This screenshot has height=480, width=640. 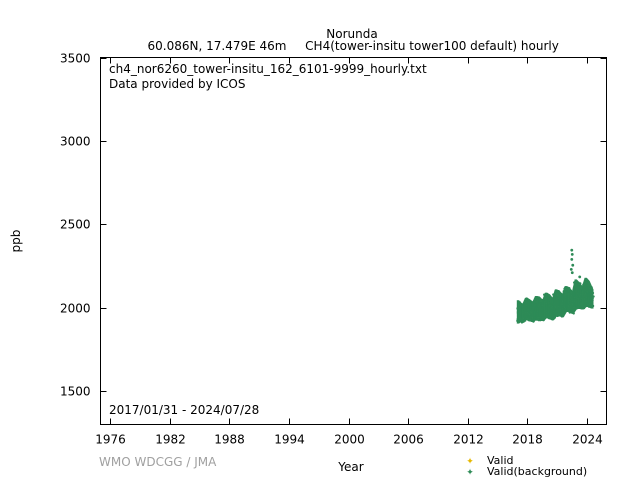 I want to click on x-tick-label: 2012, so click(x=468, y=440).